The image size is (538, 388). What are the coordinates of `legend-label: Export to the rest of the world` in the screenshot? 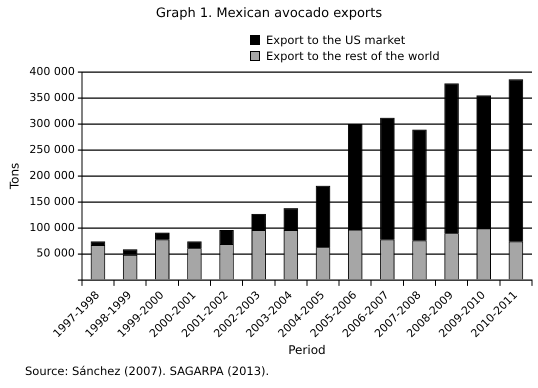 It's located at (353, 56).